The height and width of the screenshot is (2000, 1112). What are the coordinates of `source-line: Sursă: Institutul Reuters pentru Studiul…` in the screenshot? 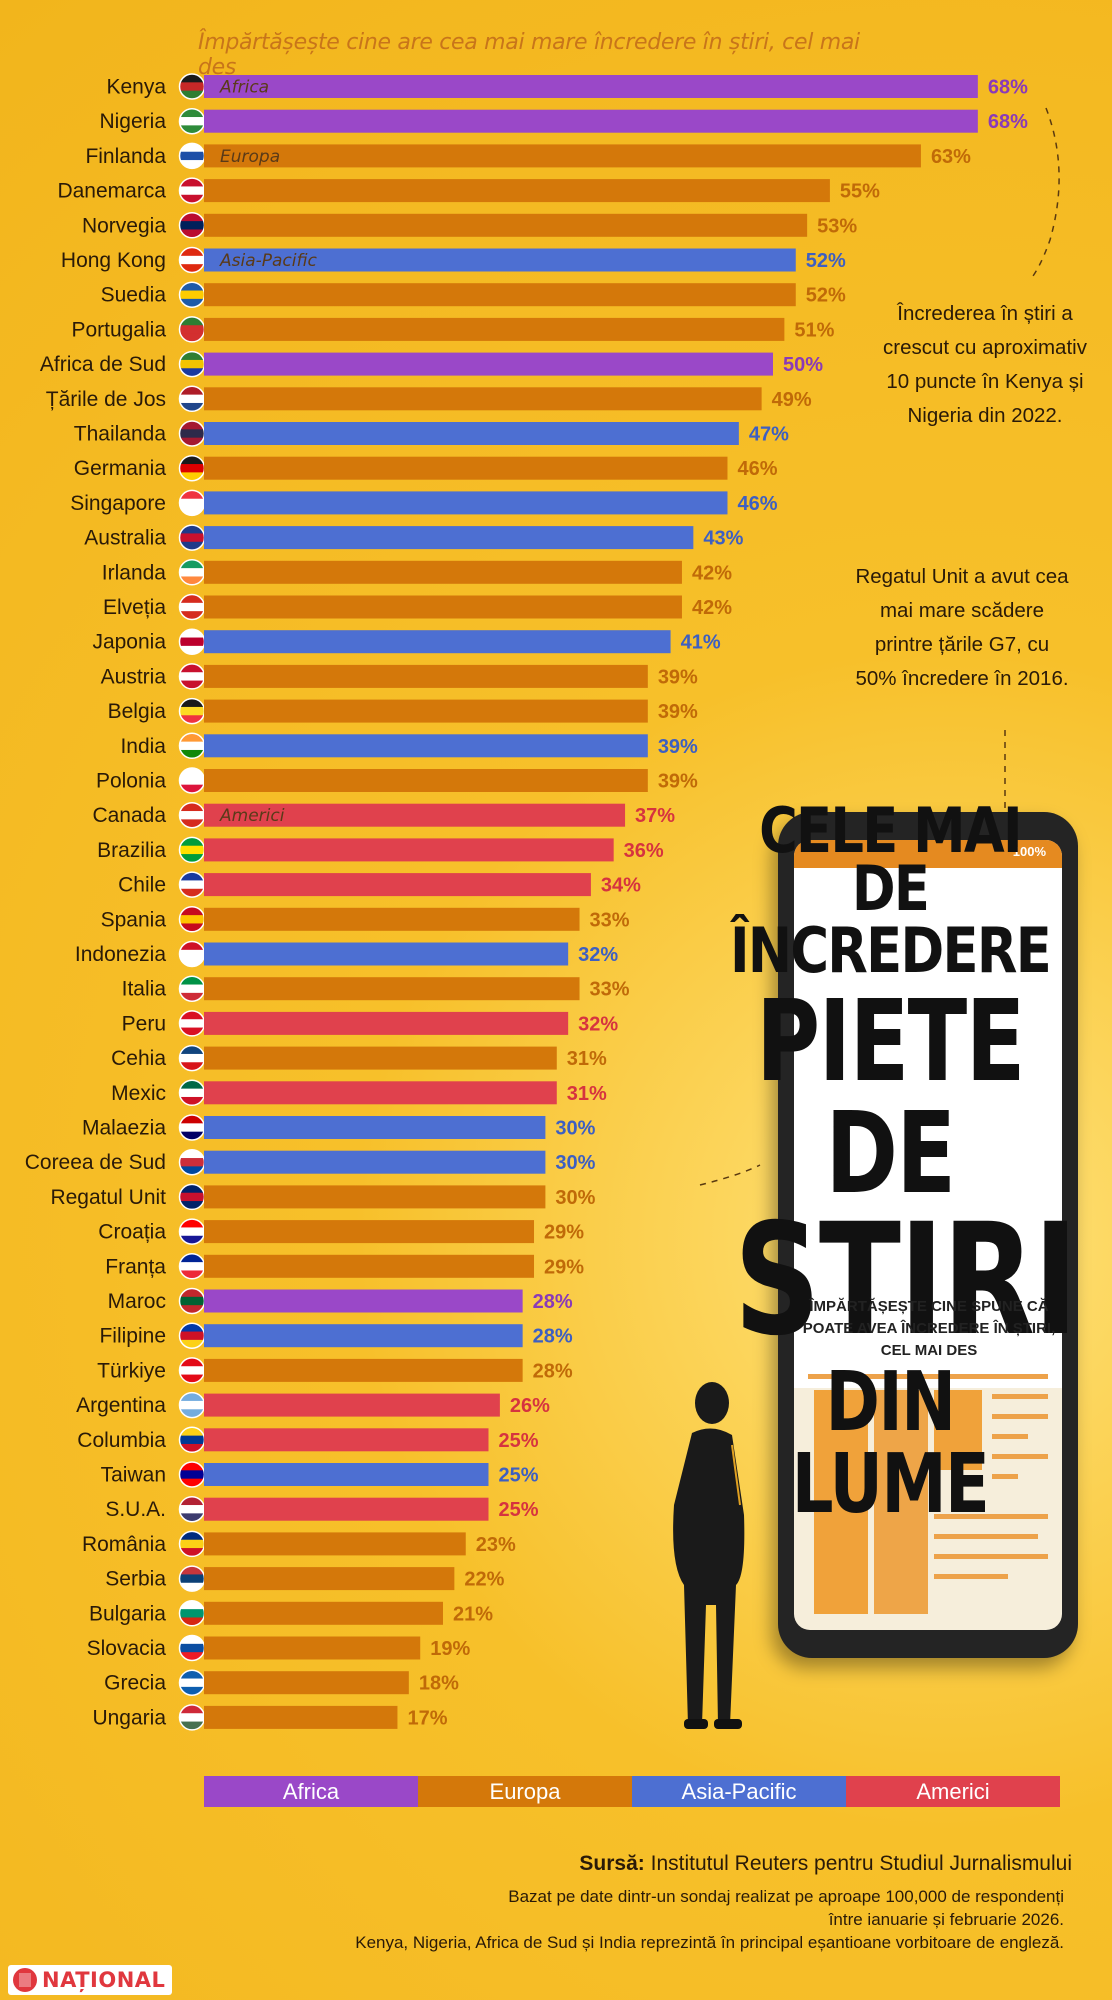 It's located at (825, 1864).